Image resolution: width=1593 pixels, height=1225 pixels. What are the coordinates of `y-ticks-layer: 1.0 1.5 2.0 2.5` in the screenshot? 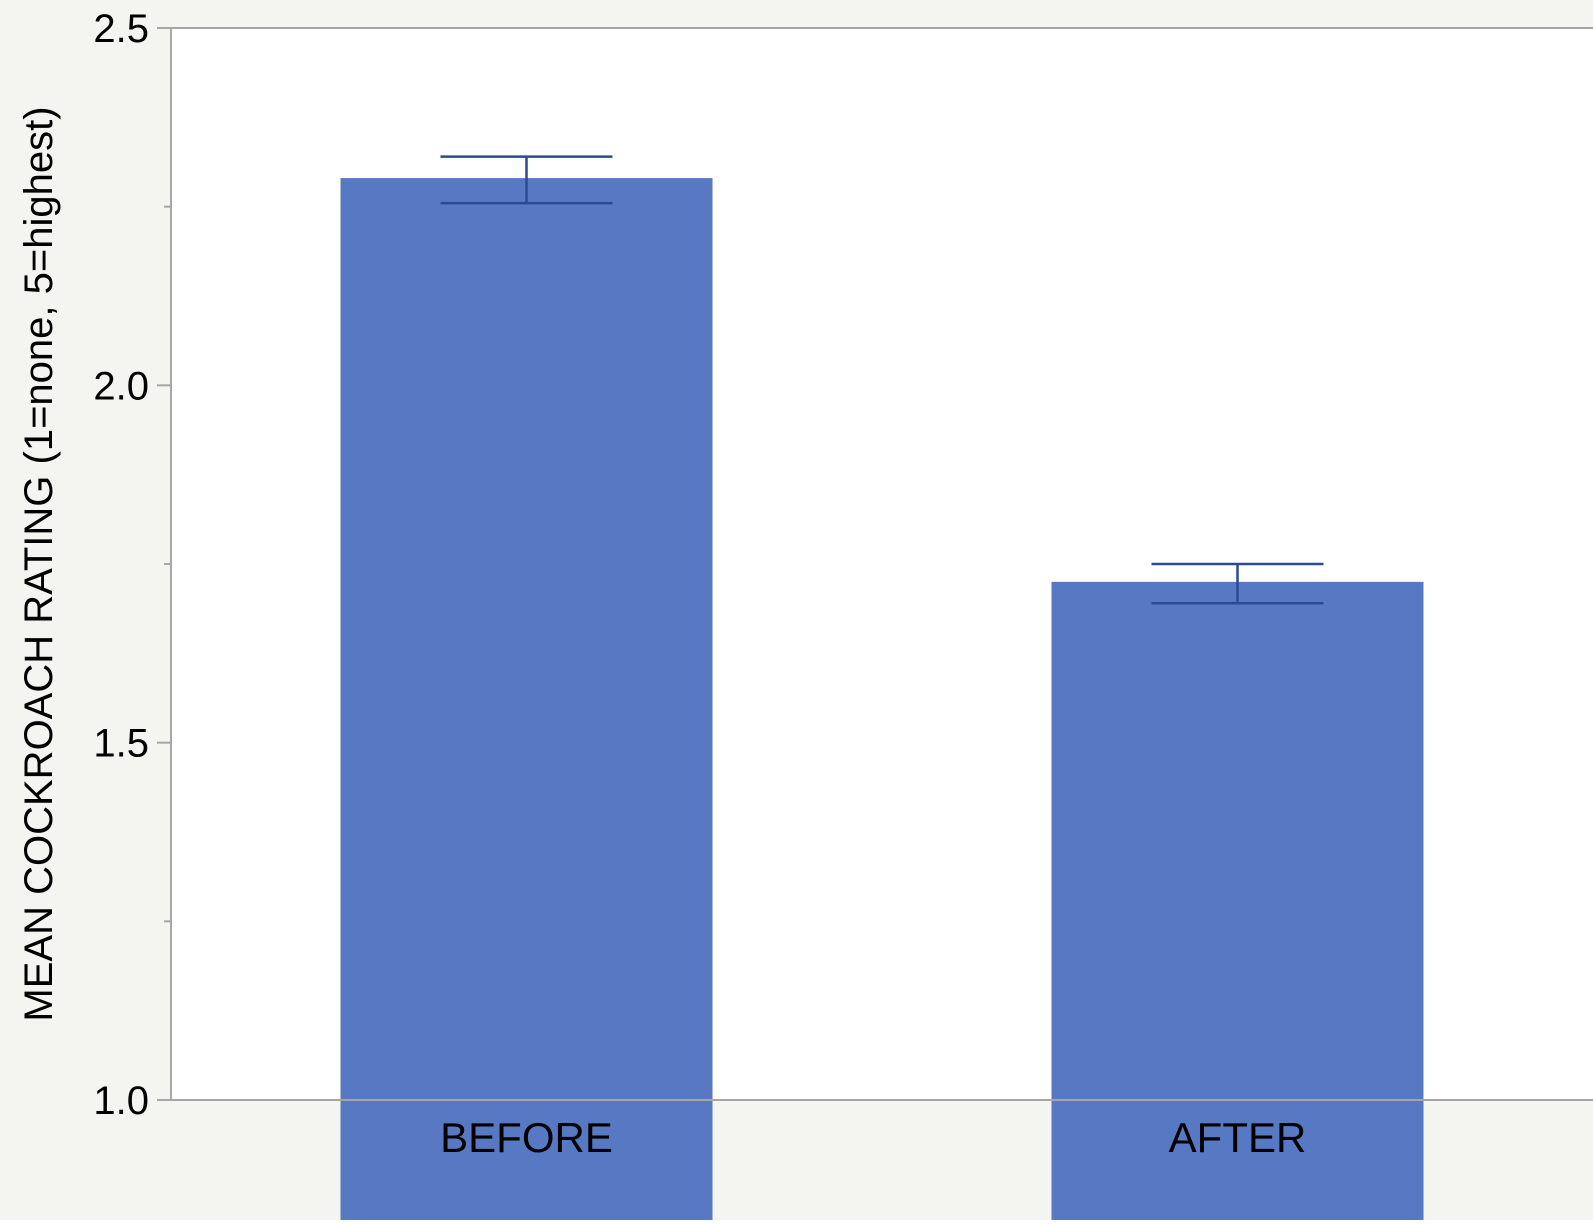 It's located at (132, 565).